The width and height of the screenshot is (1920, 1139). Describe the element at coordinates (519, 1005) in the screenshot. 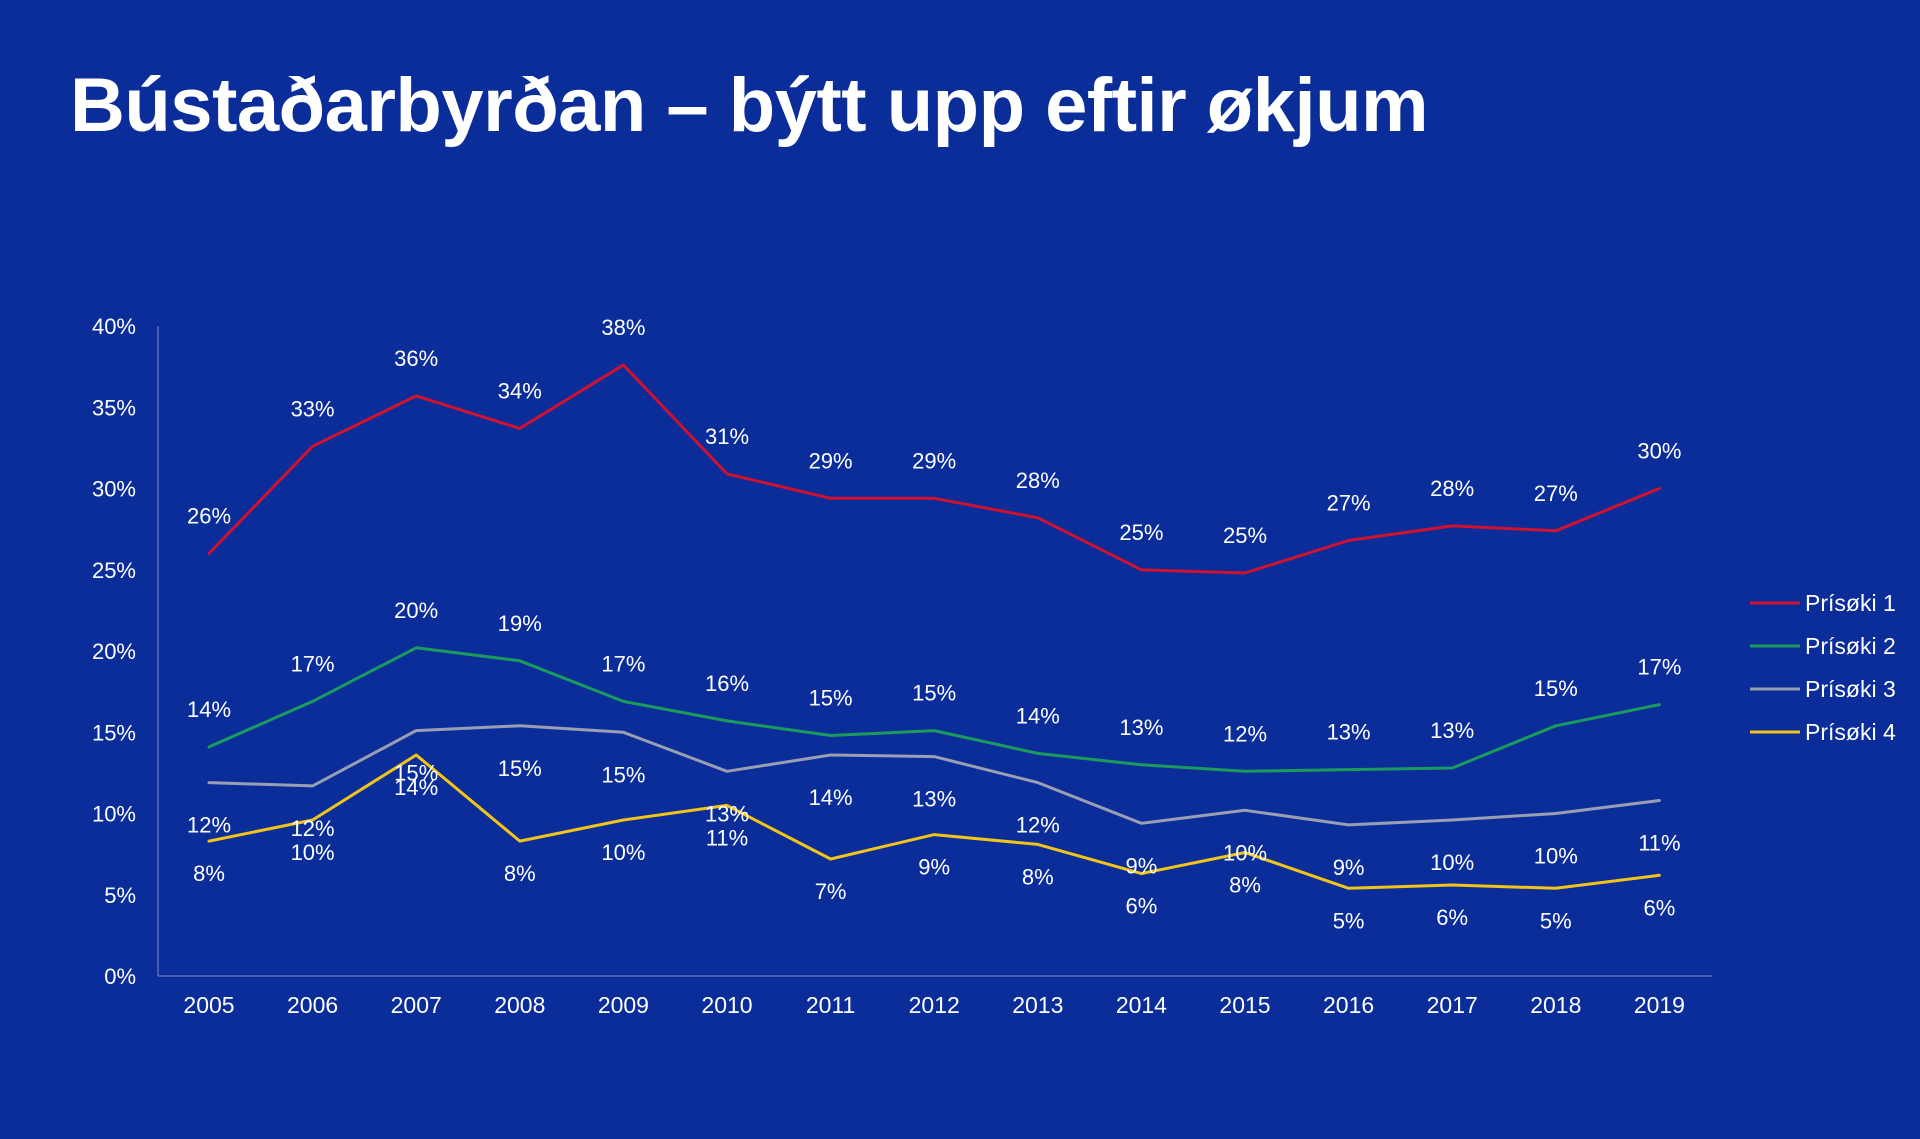

I see `x-tick-label: 2008` at that location.